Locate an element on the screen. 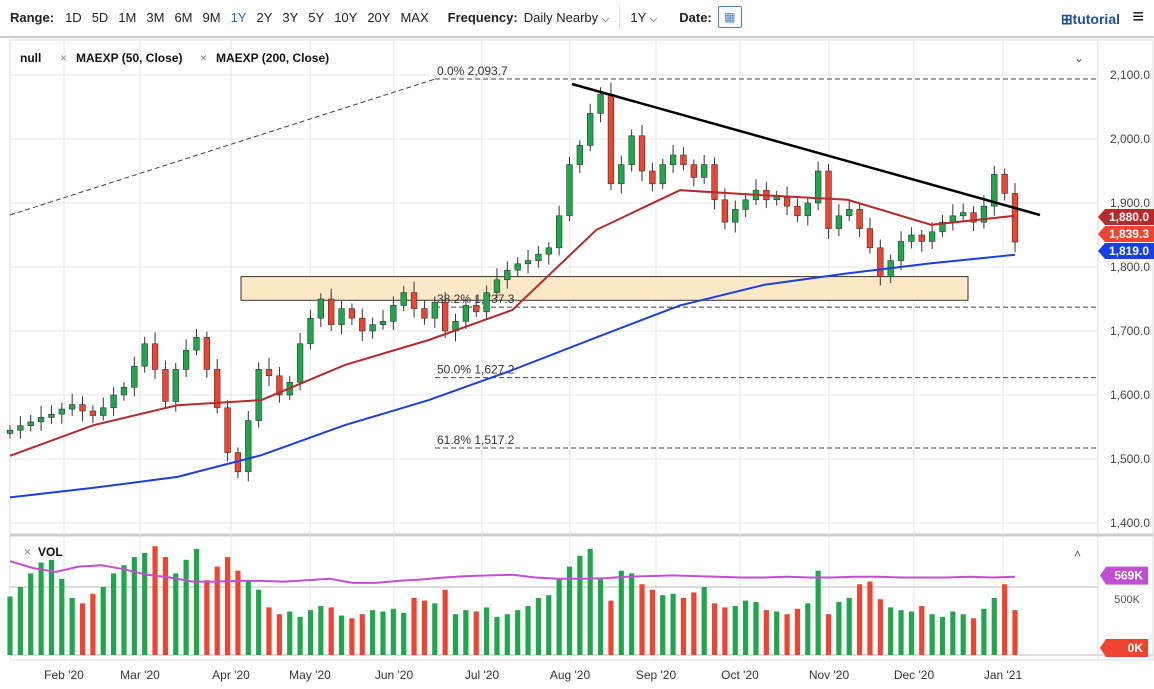 Image resolution: width=1154 pixels, height=689 pixels. ma200-price-tag is located at coordinates (1126, 251).